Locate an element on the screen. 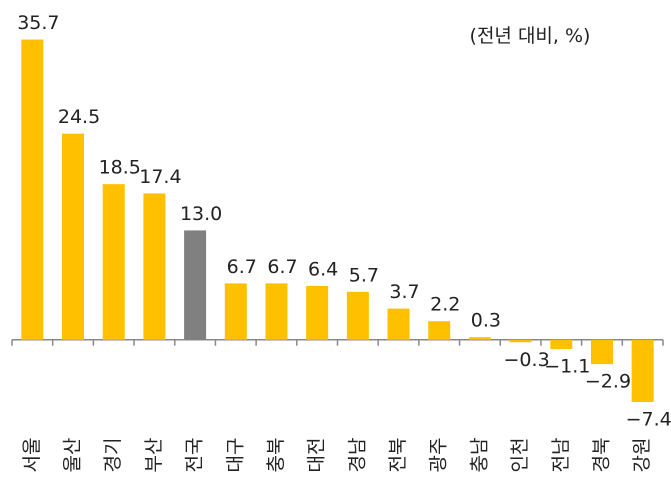  value-label: 18.5 is located at coordinates (120, 168).